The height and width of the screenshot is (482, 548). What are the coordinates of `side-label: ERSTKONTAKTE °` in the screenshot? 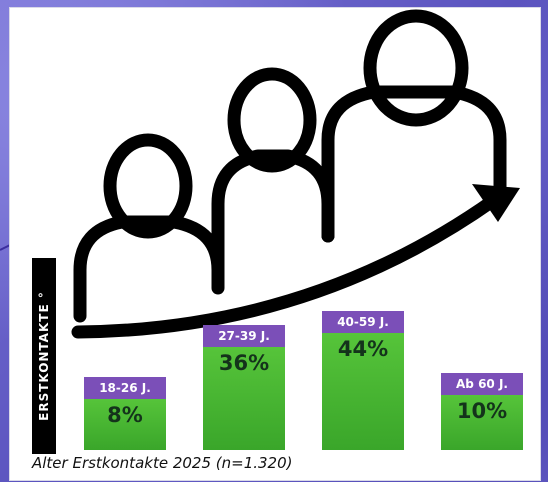 It's located at (44, 356).